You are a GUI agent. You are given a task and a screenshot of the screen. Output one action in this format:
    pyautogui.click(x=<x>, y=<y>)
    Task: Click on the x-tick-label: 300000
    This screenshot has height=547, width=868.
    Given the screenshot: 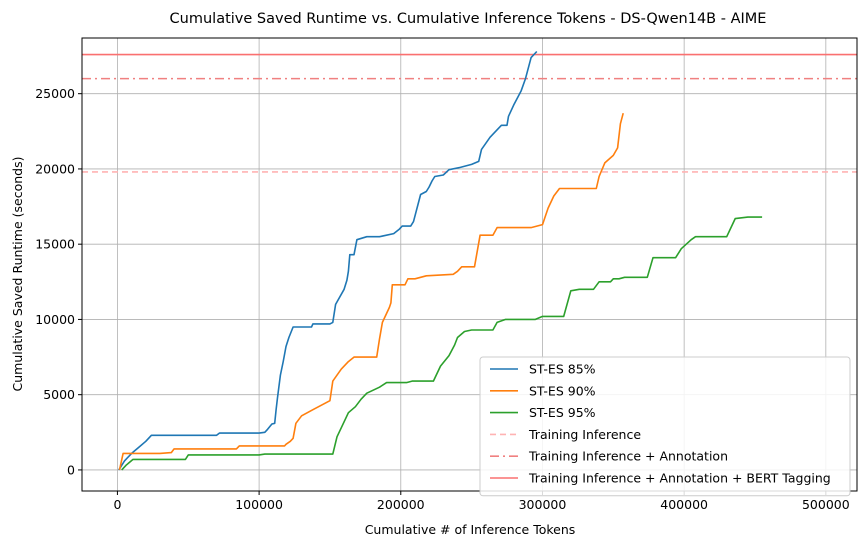 What is the action you would take?
    pyautogui.click(x=543, y=504)
    